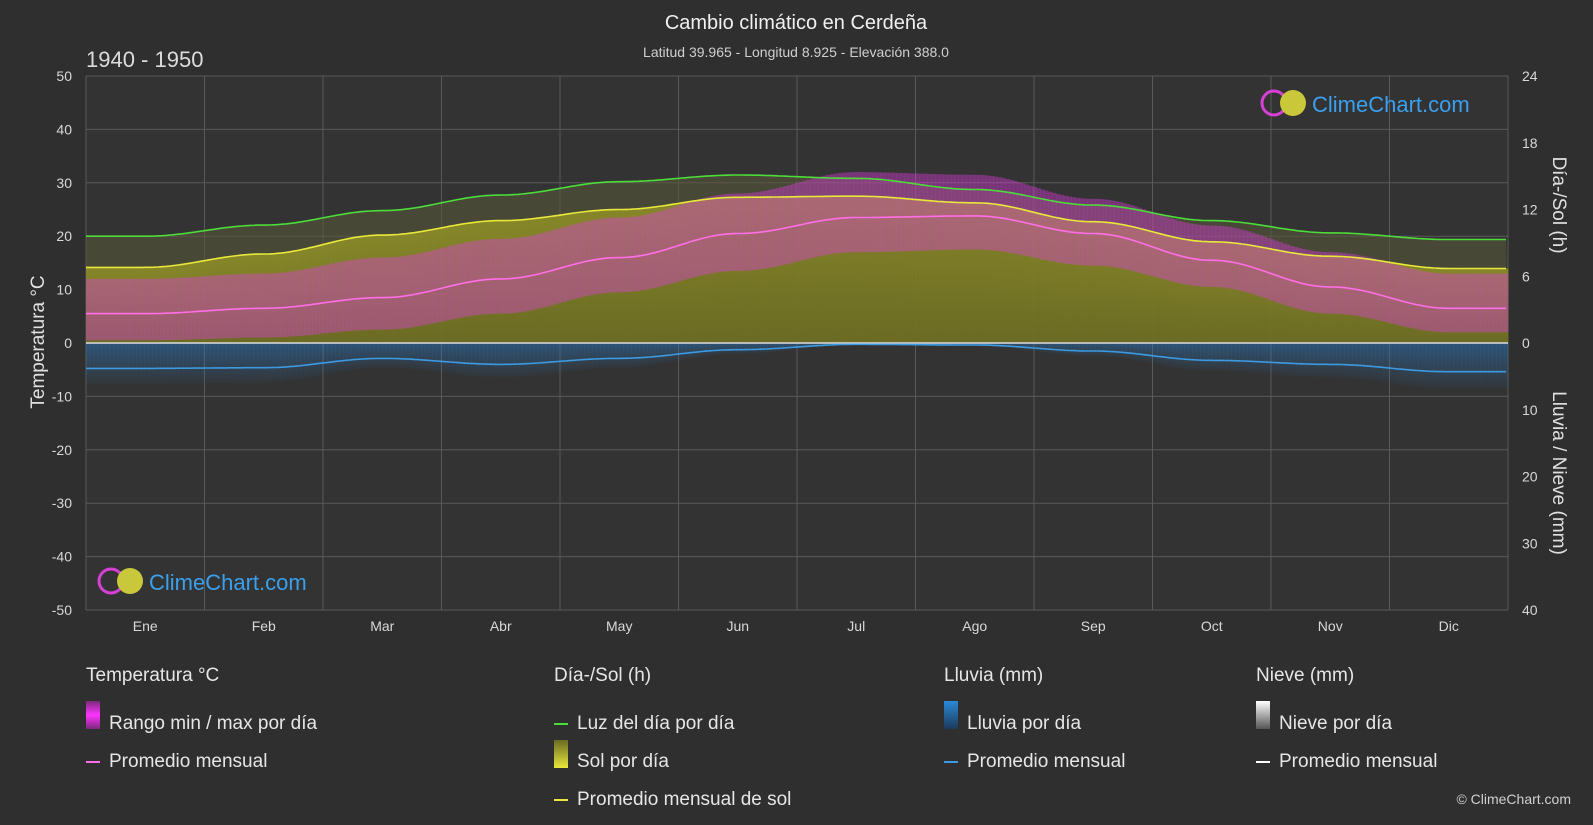 The width and height of the screenshot is (1593, 825). Describe the element at coordinates (856, 626) in the screenshot. I see `x-tick-label: Jul` at that location.